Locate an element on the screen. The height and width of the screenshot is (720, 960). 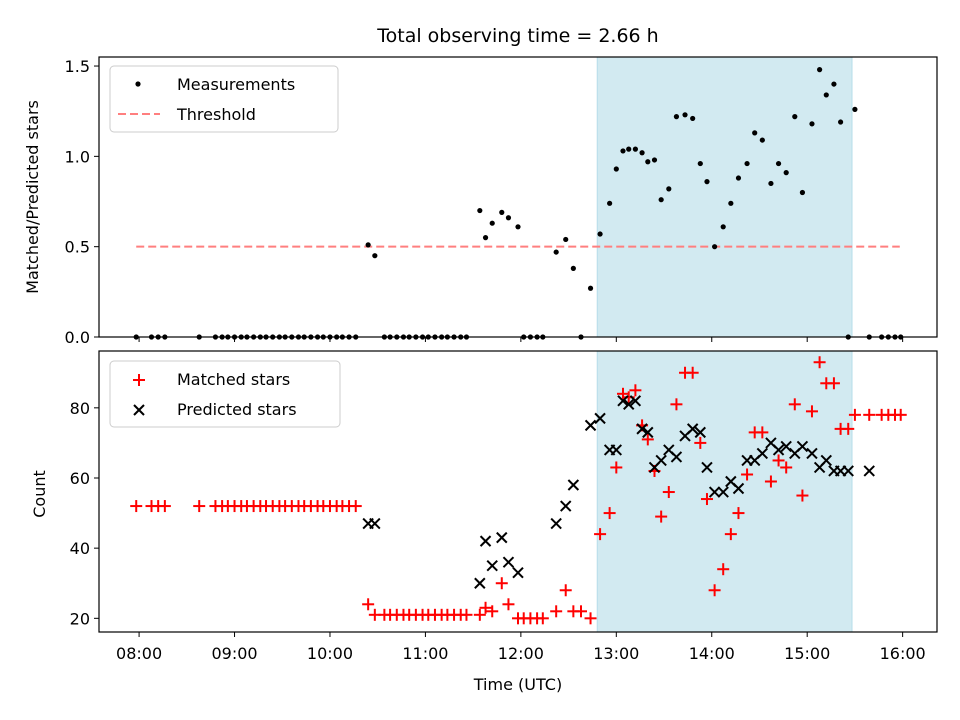
top-y-tick-label: 1.5 is located at coordinates (77, 66).